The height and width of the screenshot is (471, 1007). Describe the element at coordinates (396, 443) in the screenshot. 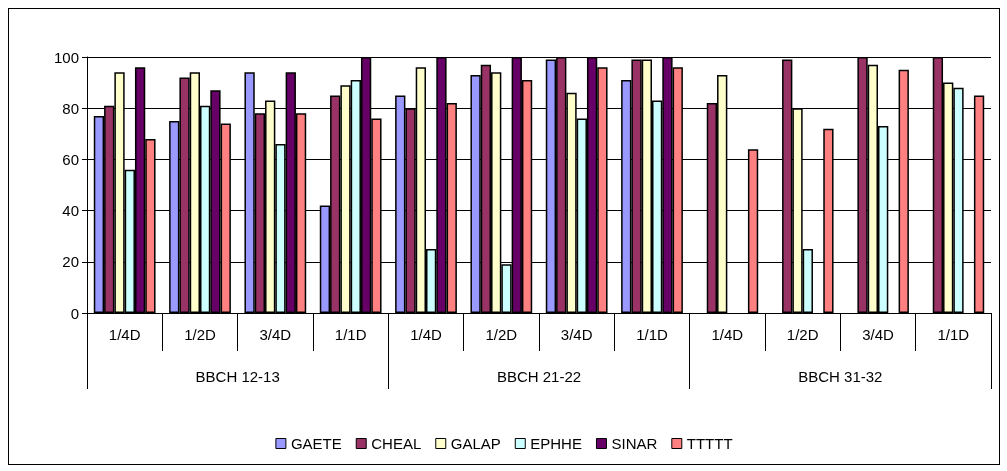

I see `legend-label: CHEAL` at that location.